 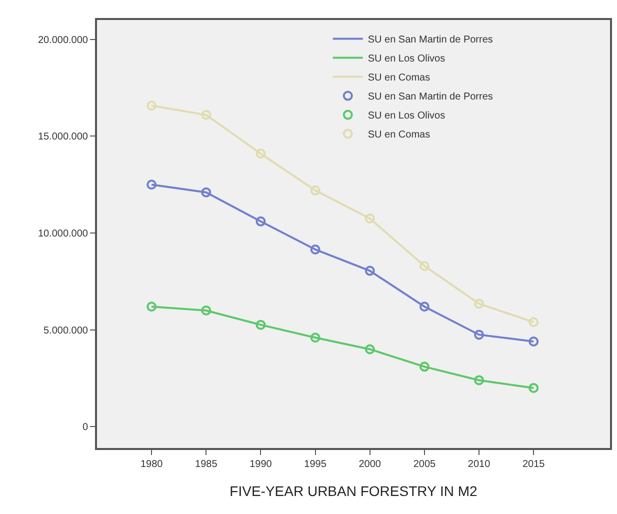 I want to click on y-tick-label: 10.000.000, so click(x=63, y=234).